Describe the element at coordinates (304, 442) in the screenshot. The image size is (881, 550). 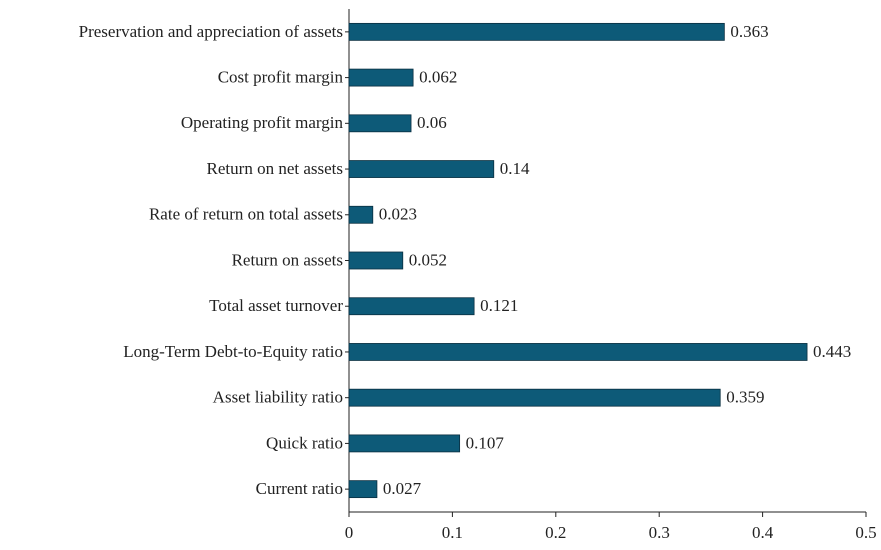
I see `y-tick-label: Quick ratio` at that location.